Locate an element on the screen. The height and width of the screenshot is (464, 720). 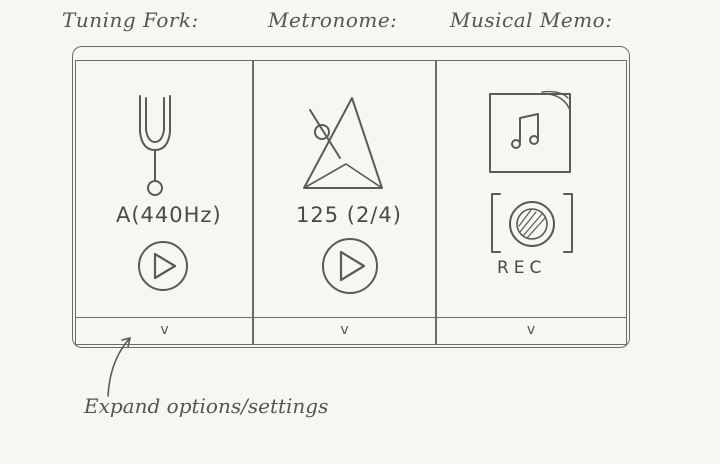
metronome-expand-button: v is located at coordinates (344, 330).